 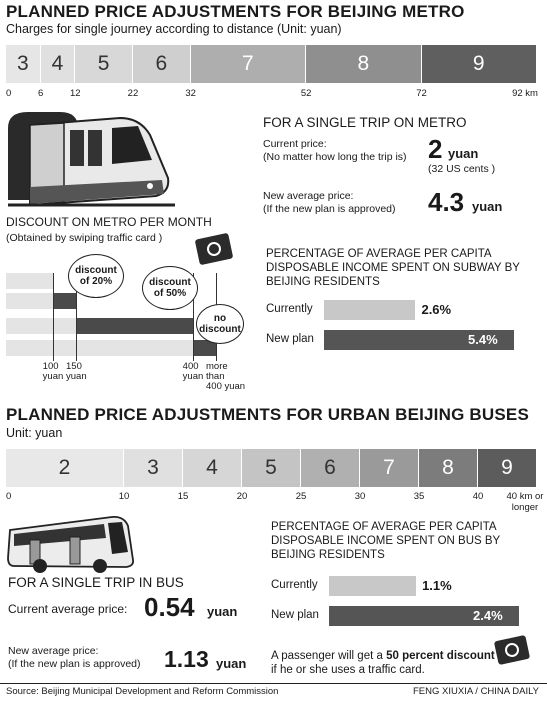 What do you see at coordinates (75, 93) in the screenshot?
I see `metro-distance-tick: 12` at bounding box center [75, 93].